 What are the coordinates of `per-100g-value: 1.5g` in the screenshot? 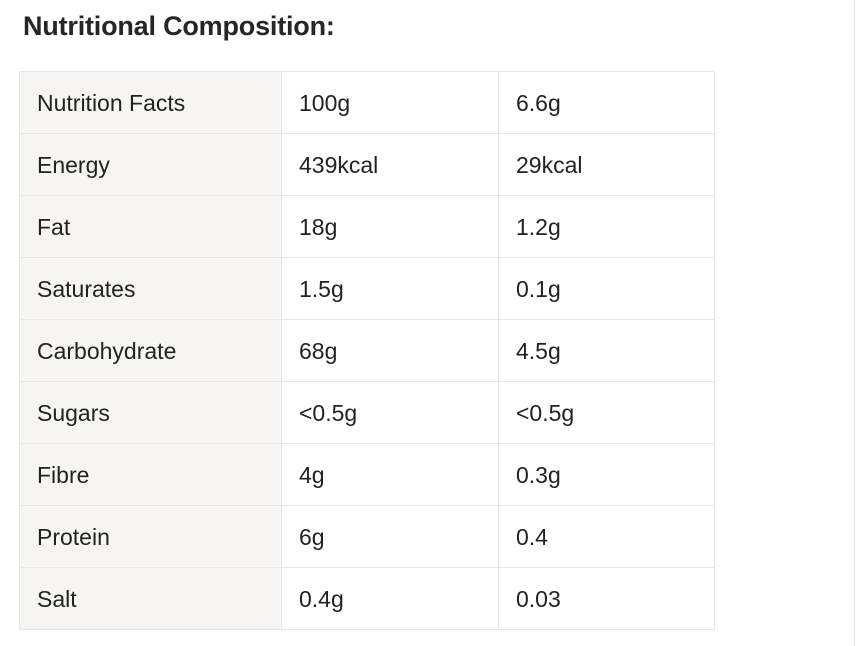 It's located at (390, 288).